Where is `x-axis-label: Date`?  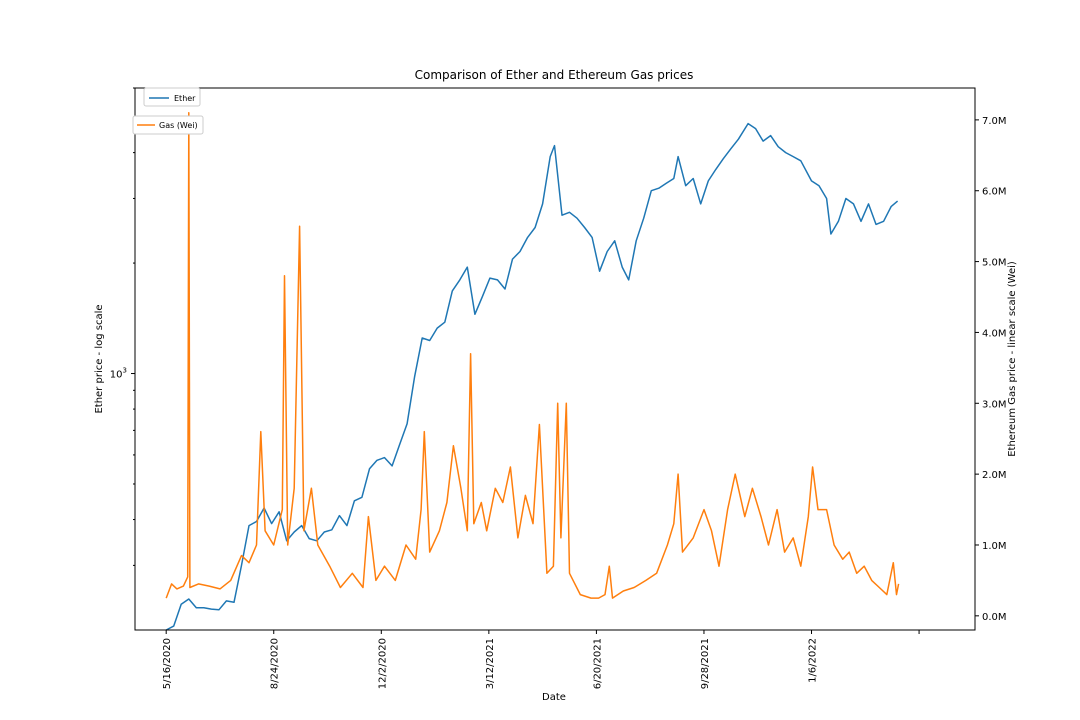
x-axis-label: Date is located at coordinates (554, 697).